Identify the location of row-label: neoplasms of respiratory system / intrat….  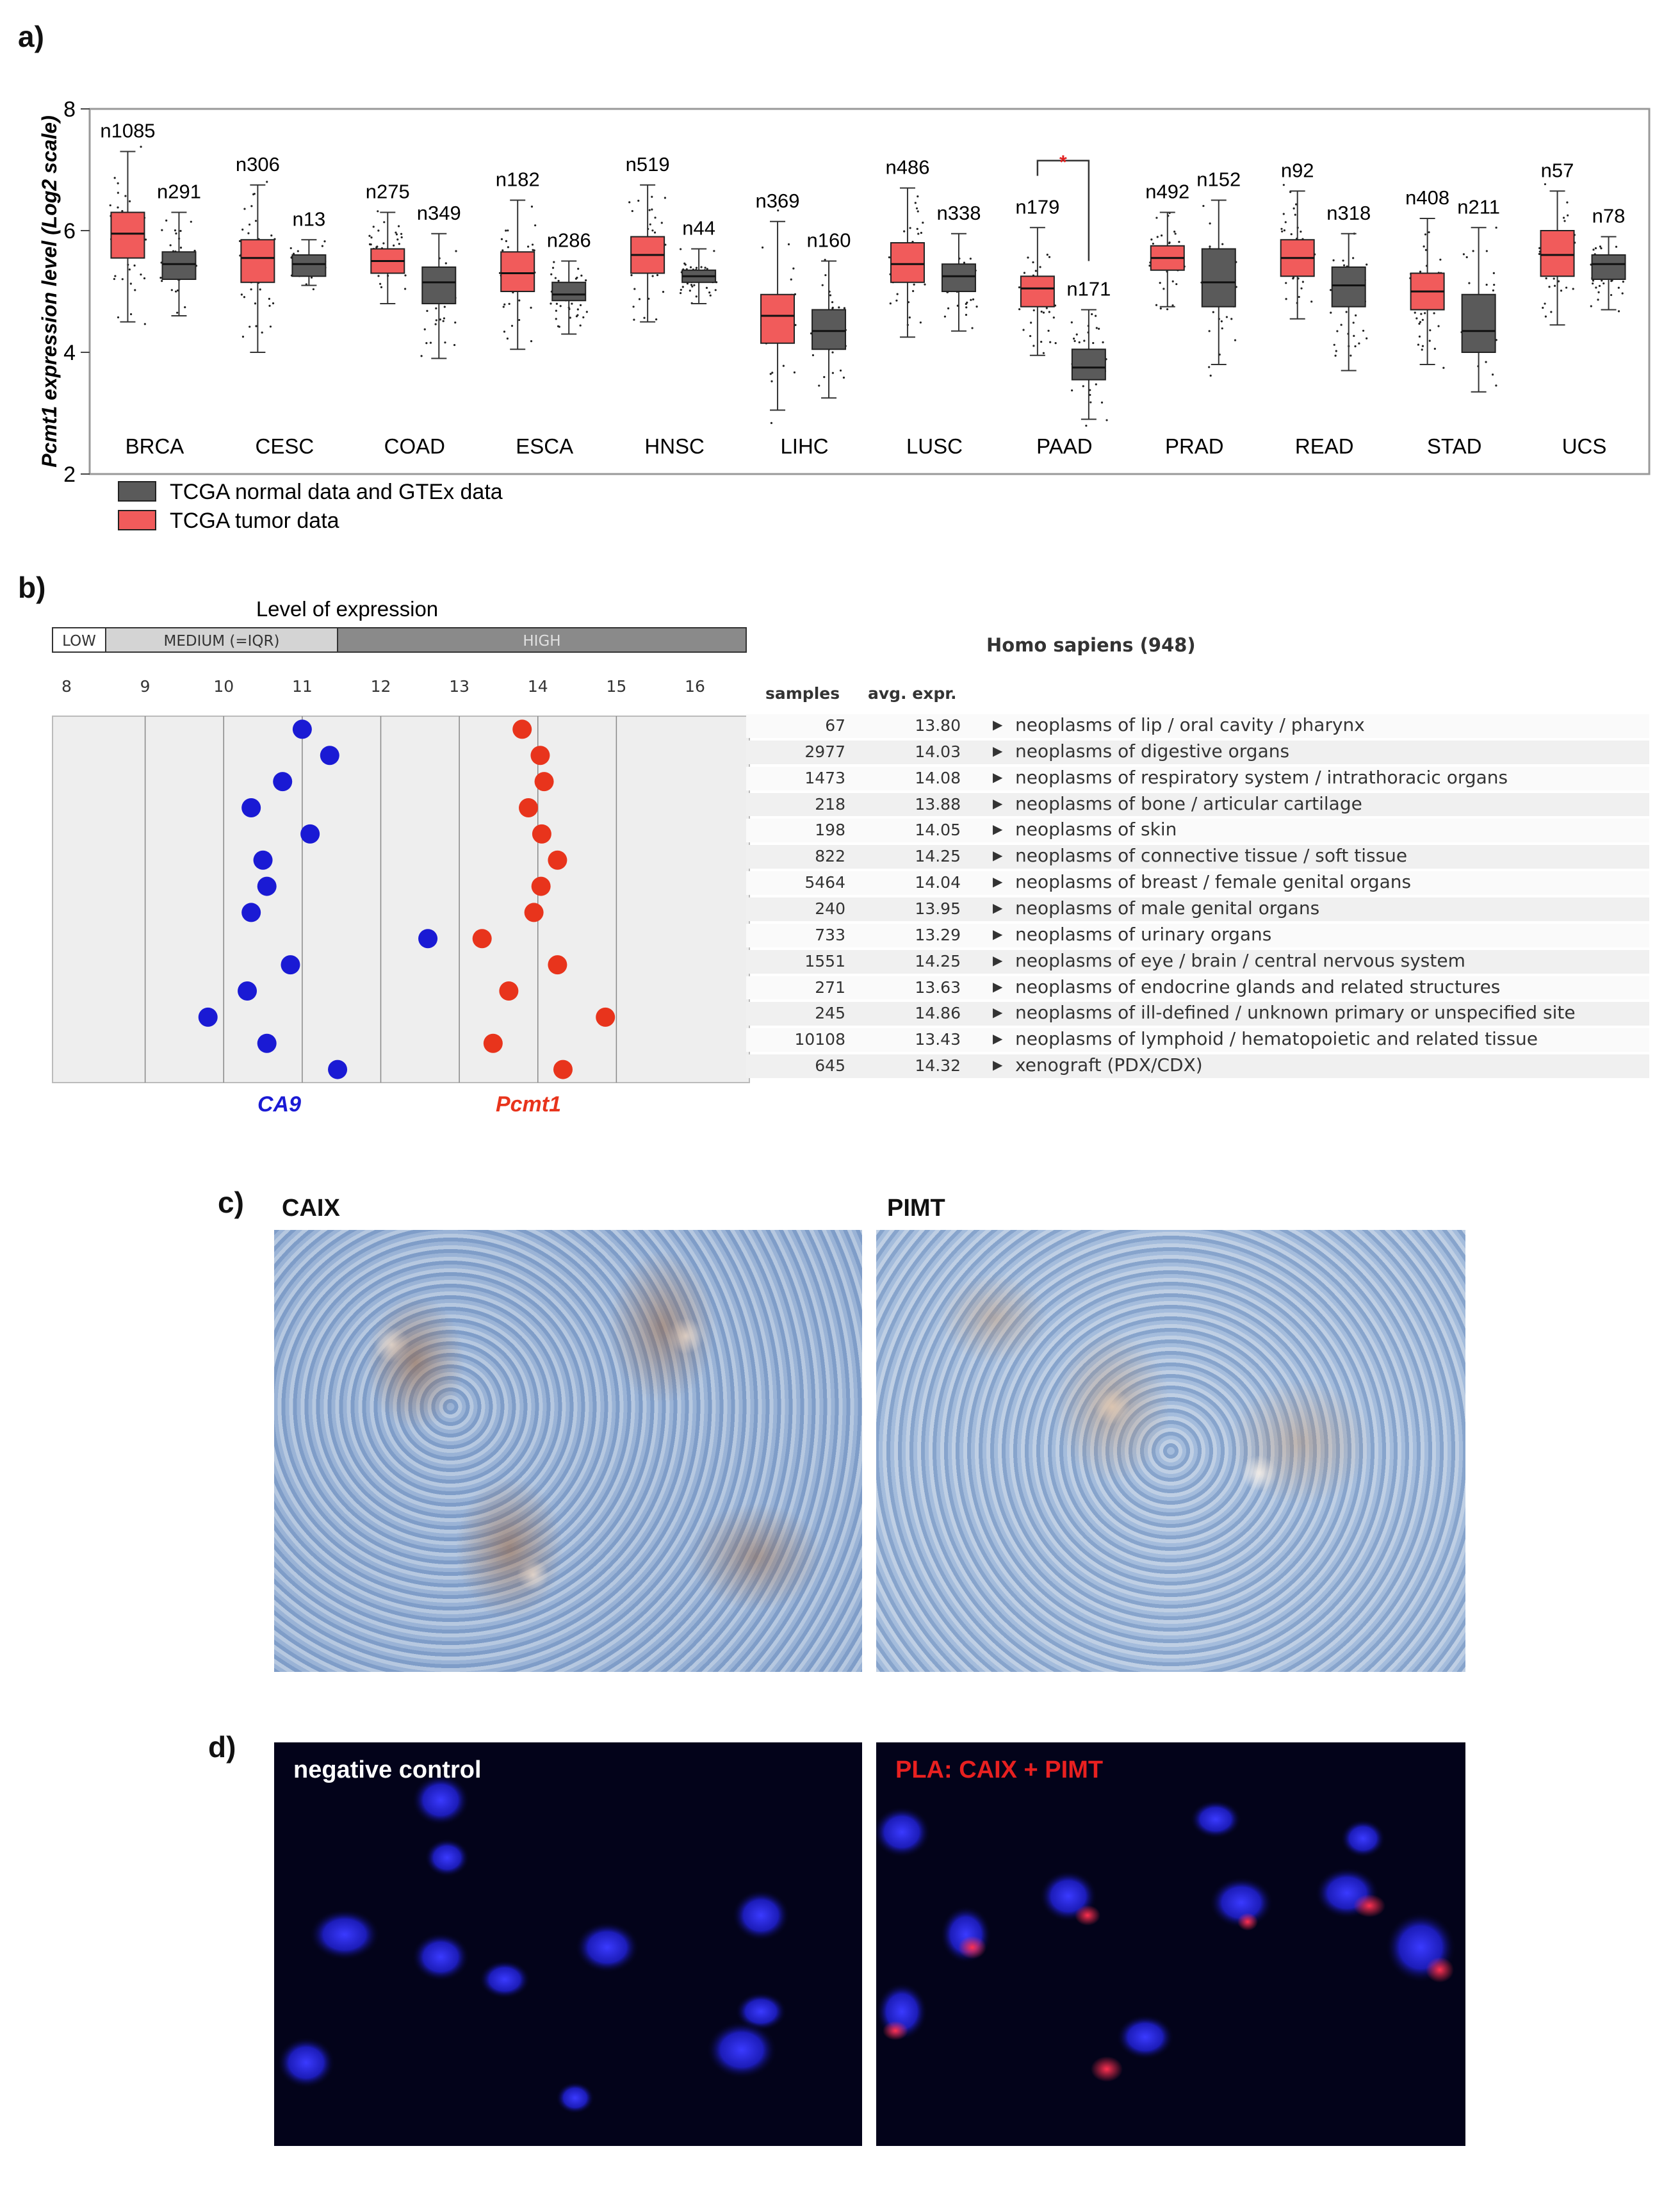
(1261, 777).